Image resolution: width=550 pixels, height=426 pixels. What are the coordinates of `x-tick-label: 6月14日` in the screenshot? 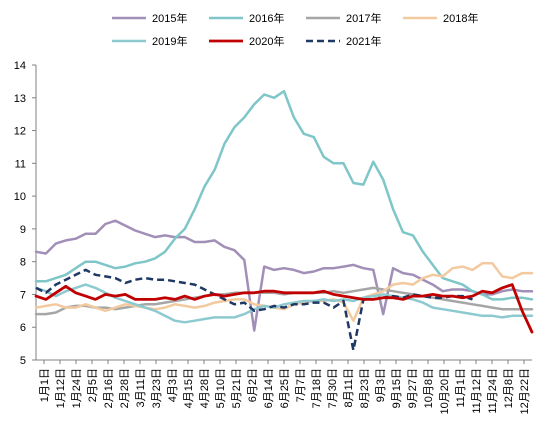 It's located at (269, 388).